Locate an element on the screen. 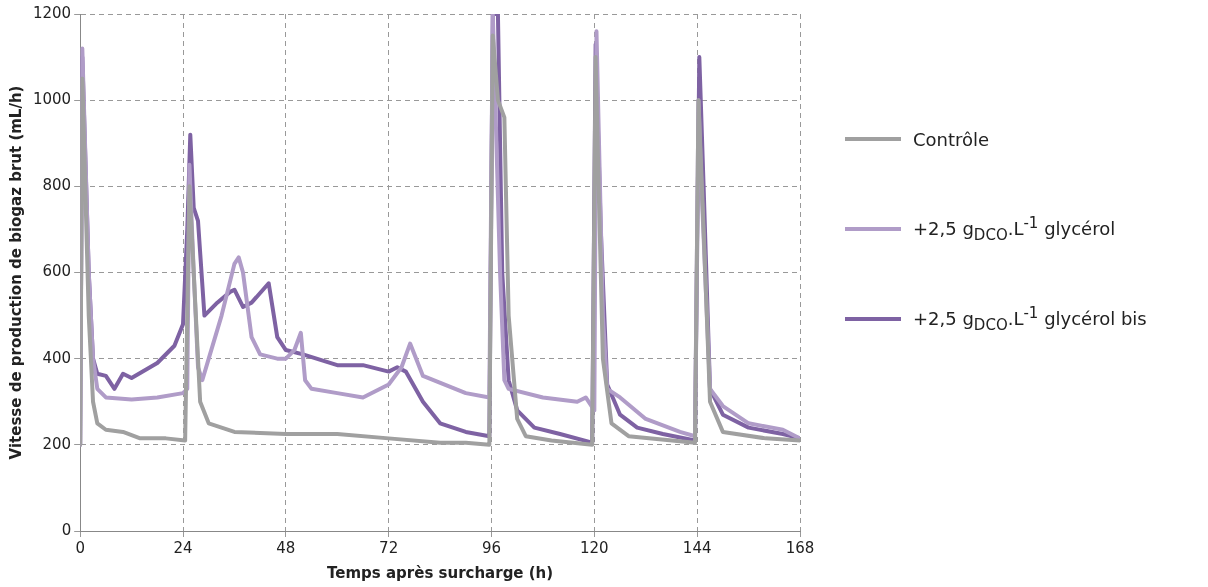 This screenshot has width=1208, height=587. x-tick-label: 24 is located at coordinates (183, 547).